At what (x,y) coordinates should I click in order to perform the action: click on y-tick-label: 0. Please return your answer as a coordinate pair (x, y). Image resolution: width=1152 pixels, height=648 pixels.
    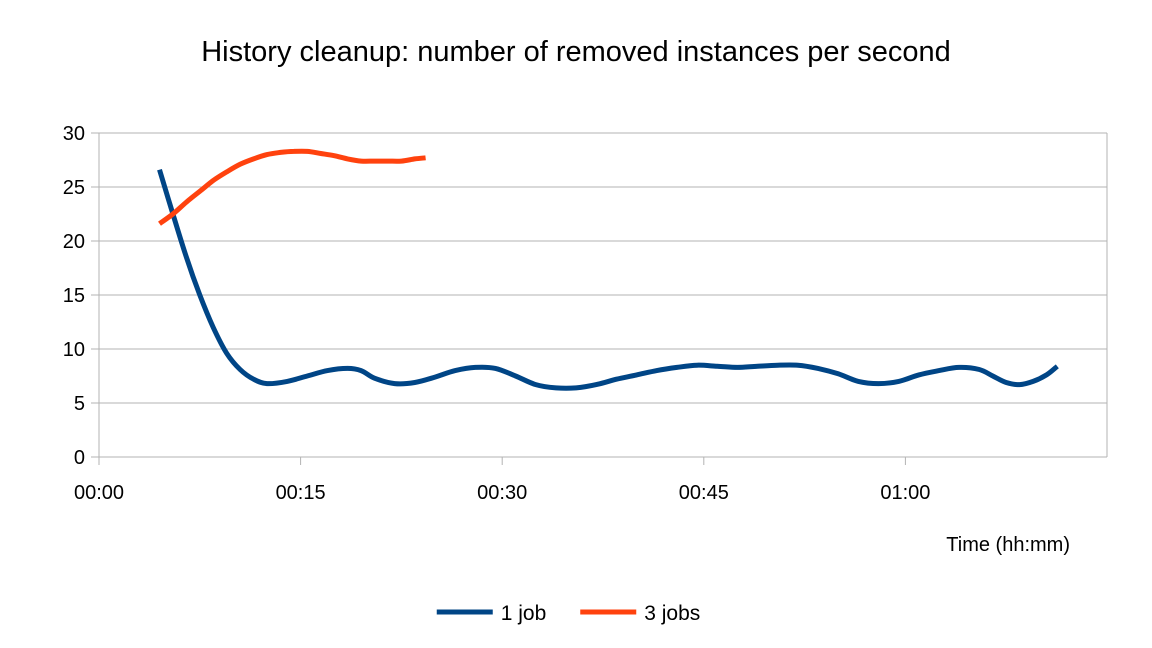
    Looking at the image, I should click on (79, 458).